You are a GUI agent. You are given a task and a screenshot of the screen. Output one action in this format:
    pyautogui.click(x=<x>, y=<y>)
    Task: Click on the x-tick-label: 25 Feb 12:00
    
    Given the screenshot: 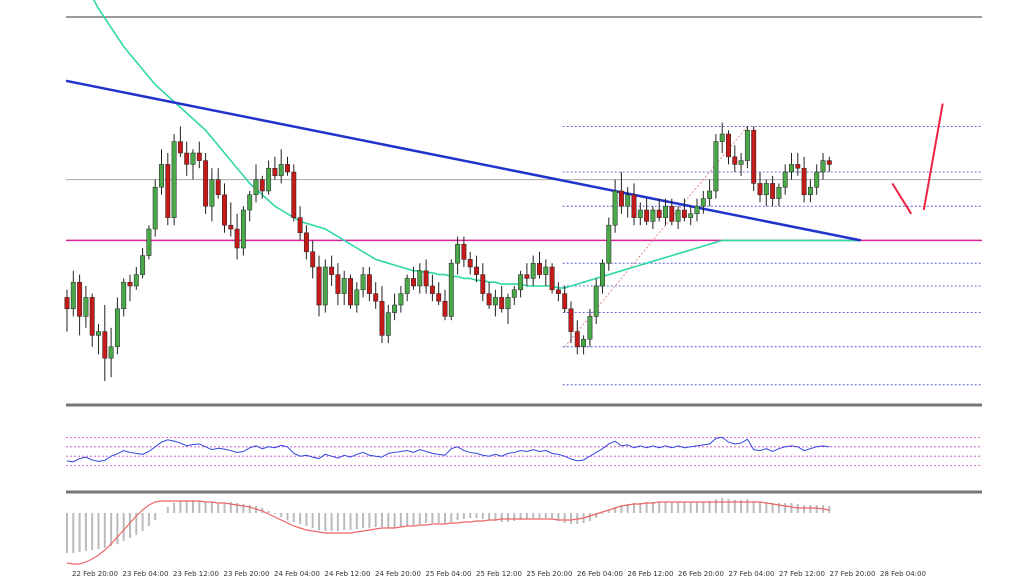 What is the action you would take?
    pyautogui.click(x=499, y=574)
    